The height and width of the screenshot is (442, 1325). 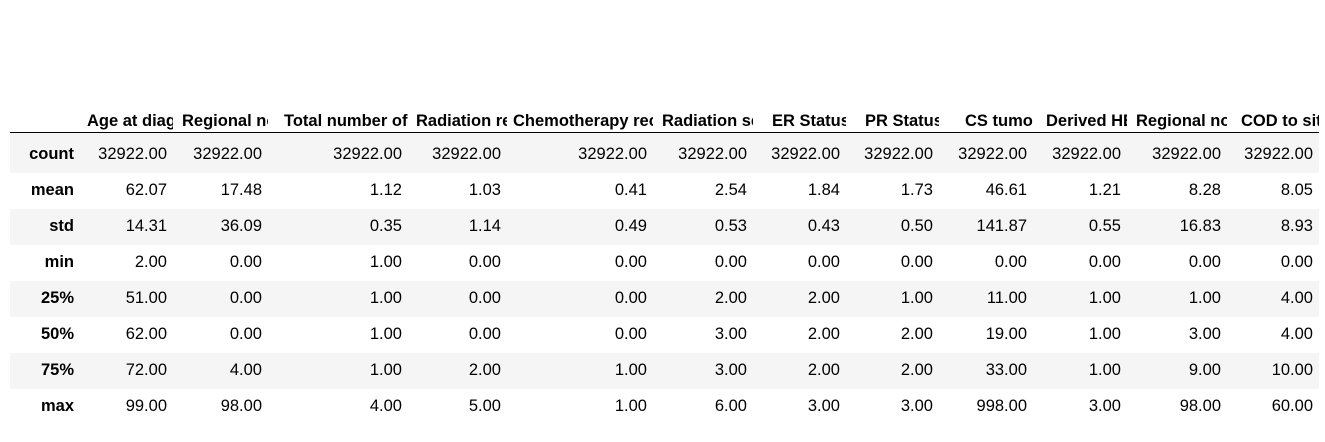 I want to click on column-header: Regional nodes positive (1988+), so click(x=220, y=66).